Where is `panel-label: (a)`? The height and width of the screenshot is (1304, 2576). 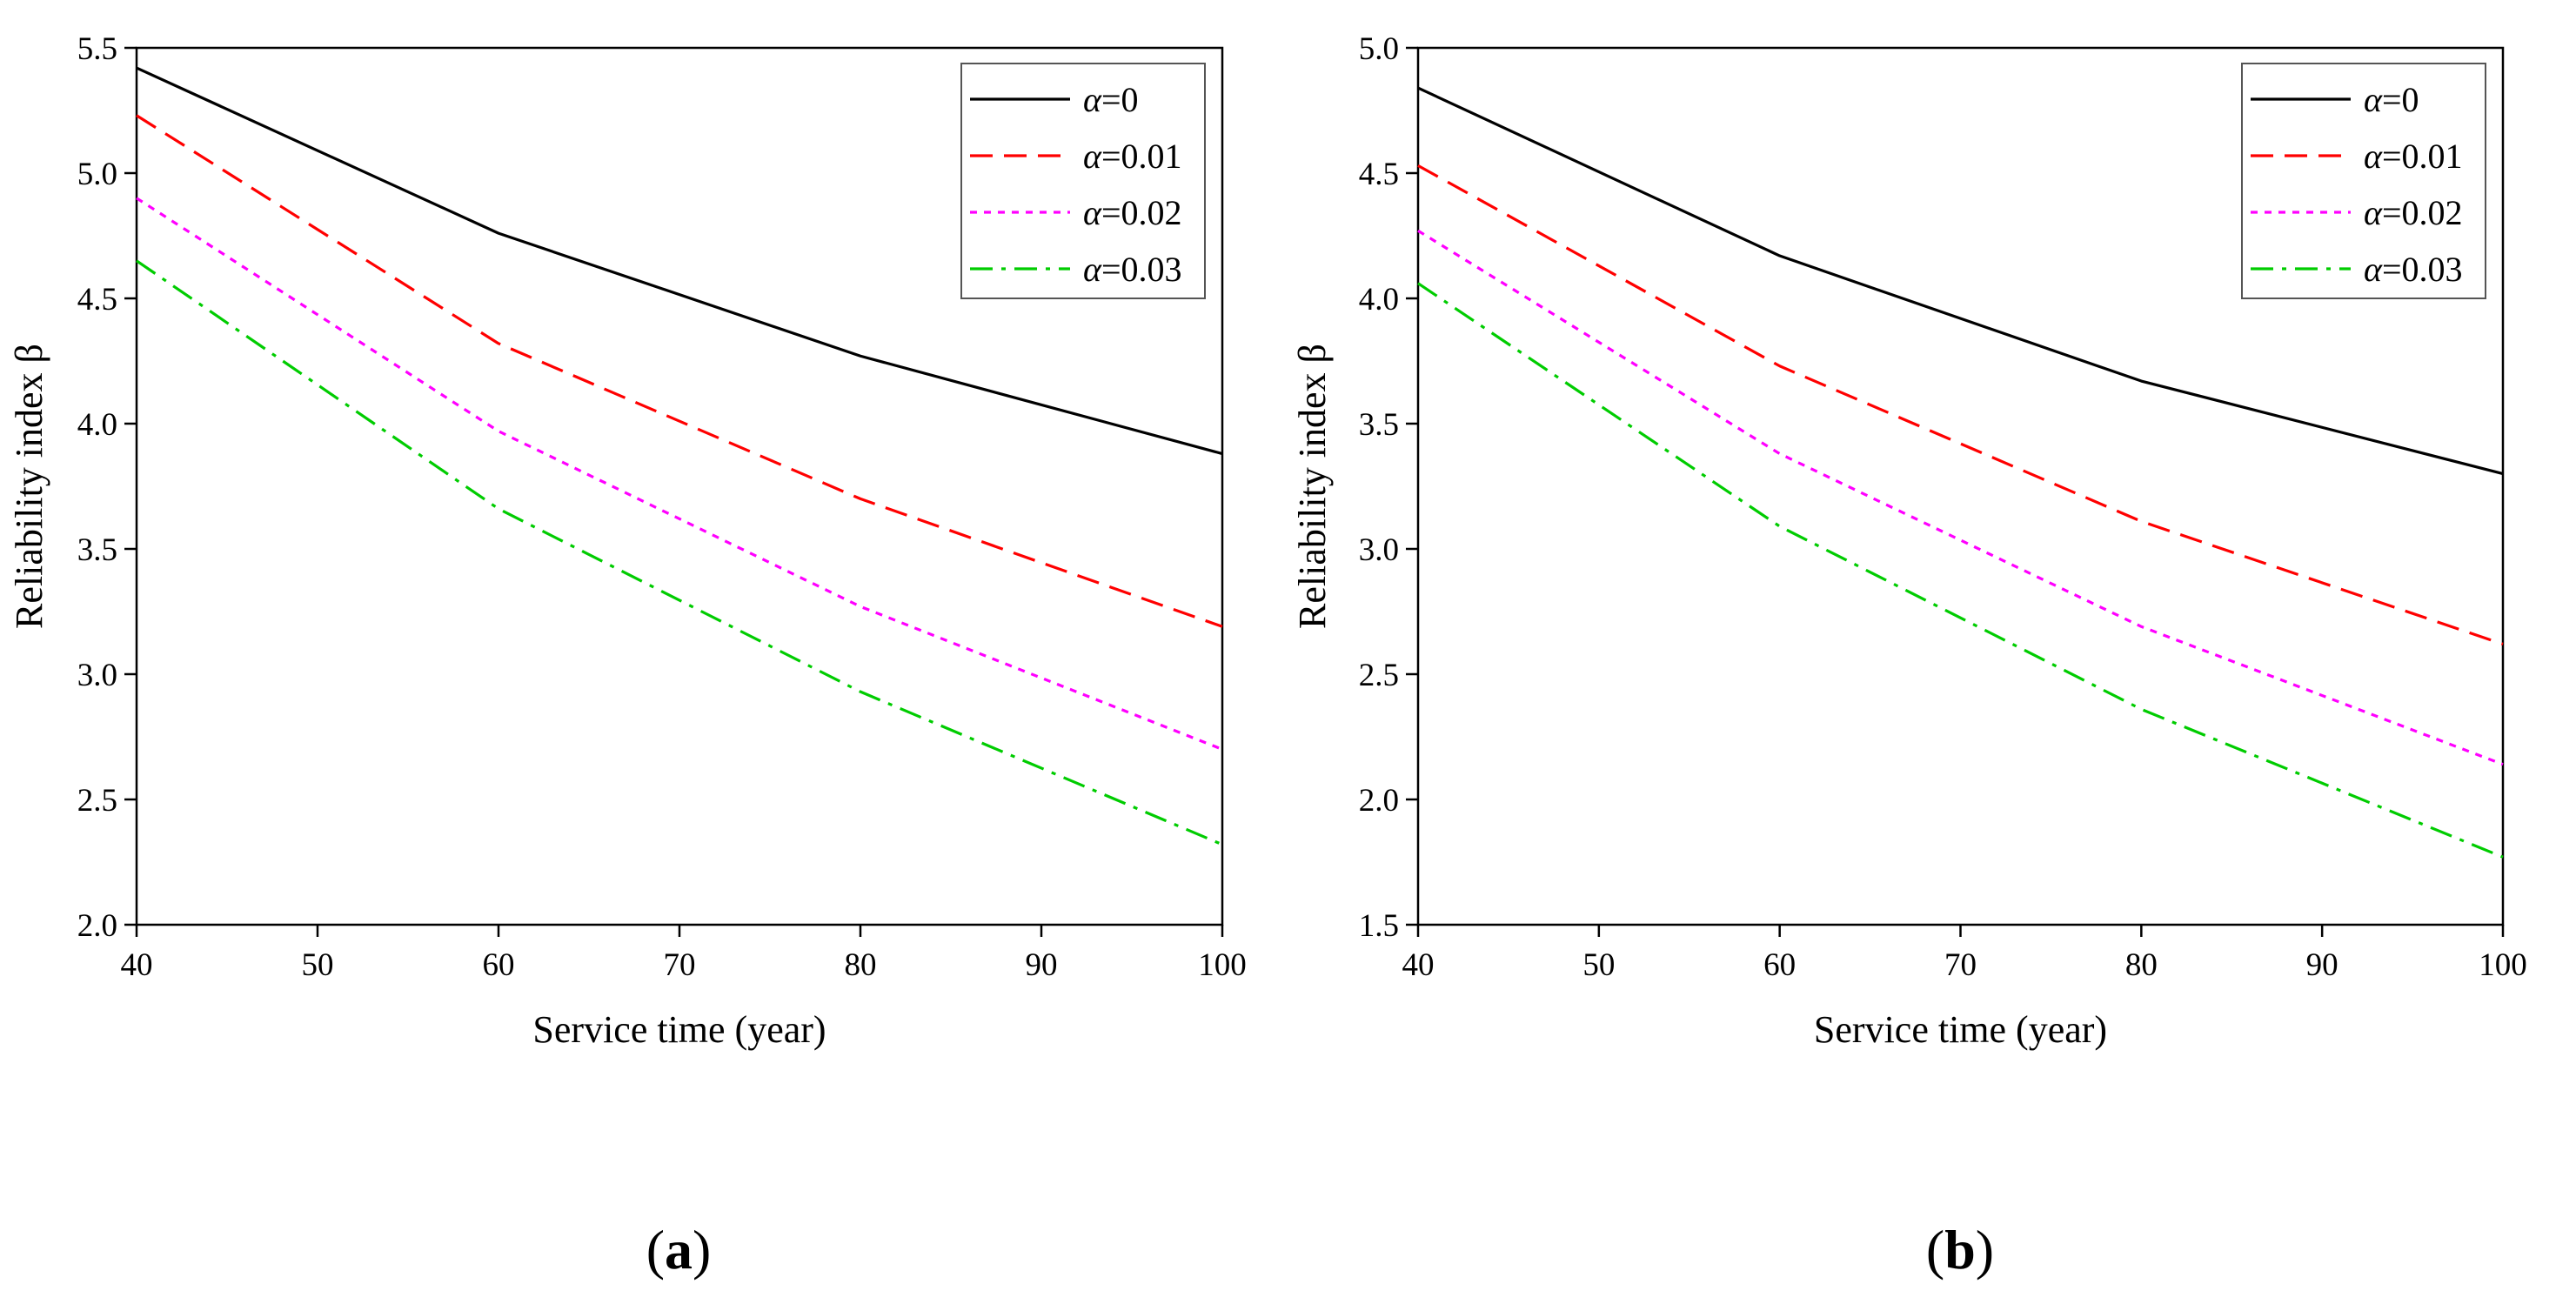
panel-label: (a) is located at coordinates (679, 1250).